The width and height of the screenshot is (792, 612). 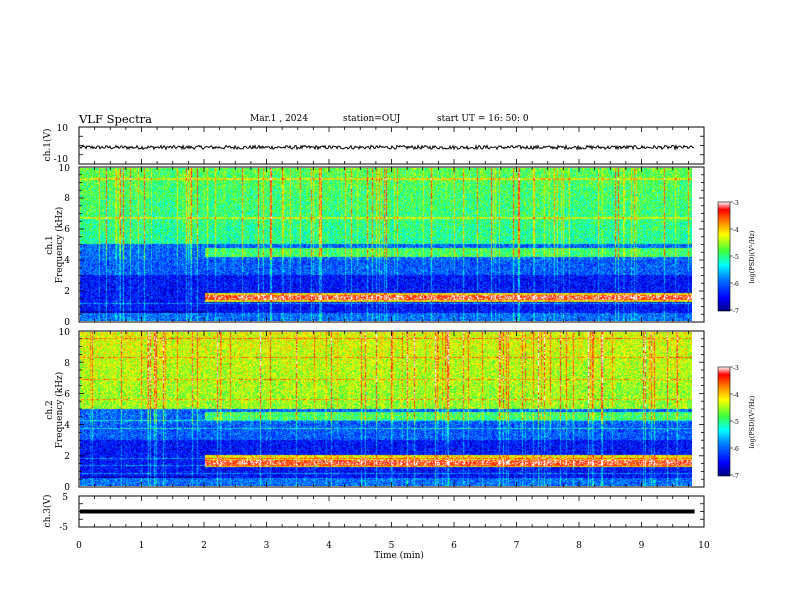 I want to click on ch2-spectrogram-ylabel: ch.2Frequency (kHz), so click(x=55, y=410).